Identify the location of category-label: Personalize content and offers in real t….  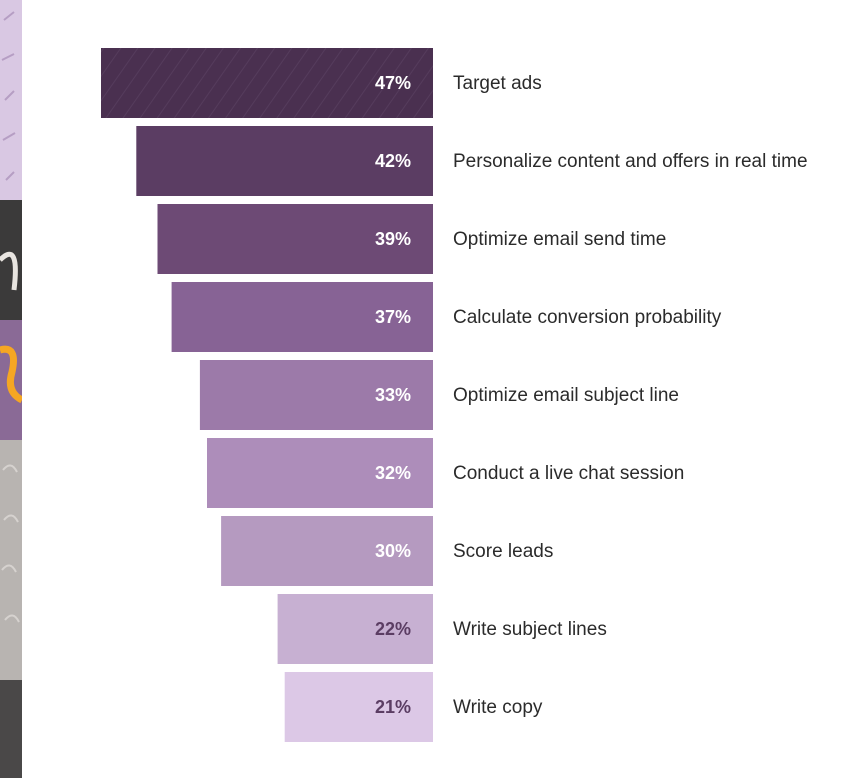
(630, 161).